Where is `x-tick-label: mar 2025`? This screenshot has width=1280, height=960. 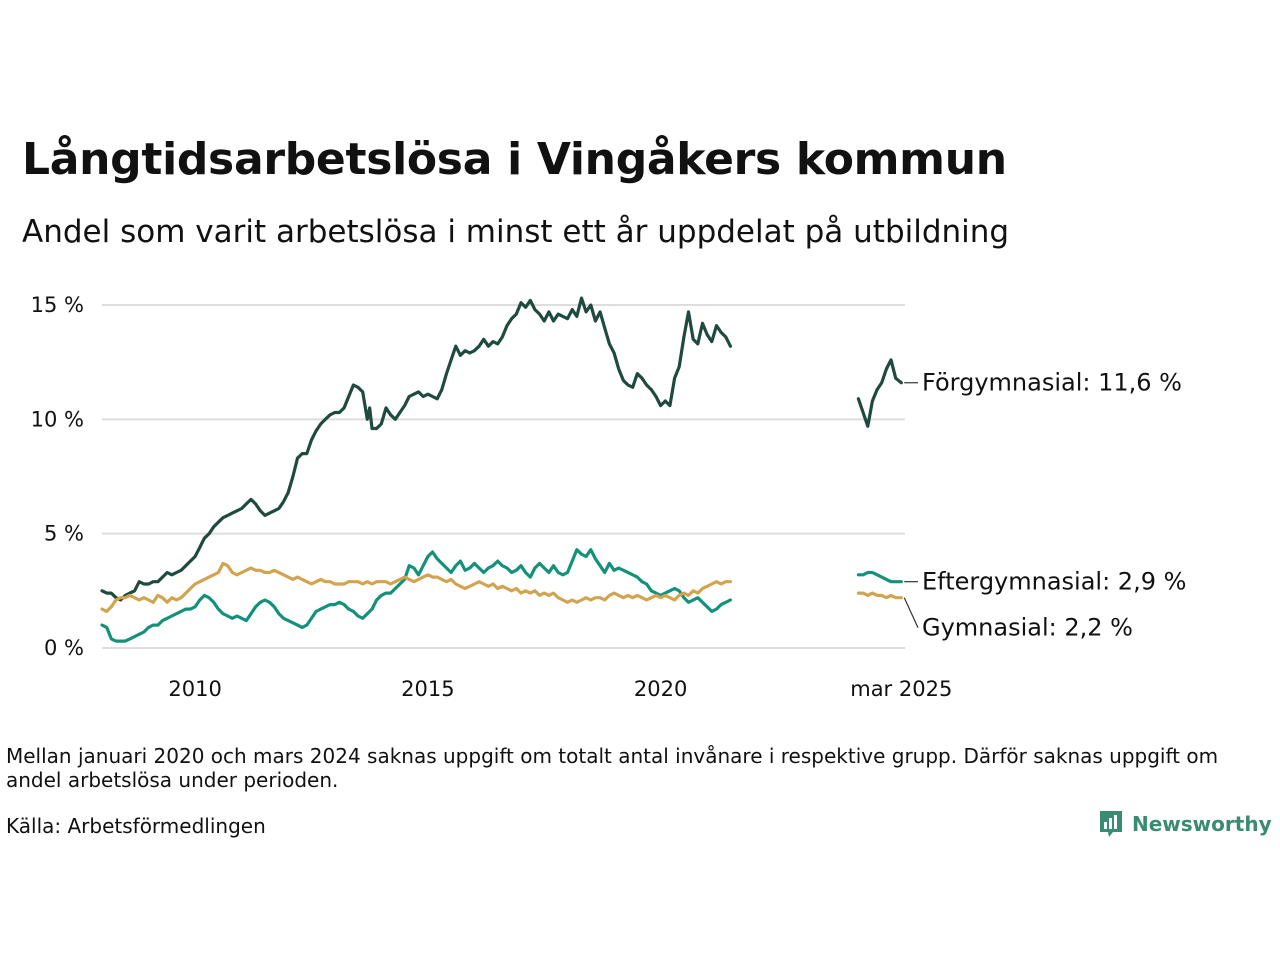 x-tick-label: mar 2025 is located at coordinates (901, 689).